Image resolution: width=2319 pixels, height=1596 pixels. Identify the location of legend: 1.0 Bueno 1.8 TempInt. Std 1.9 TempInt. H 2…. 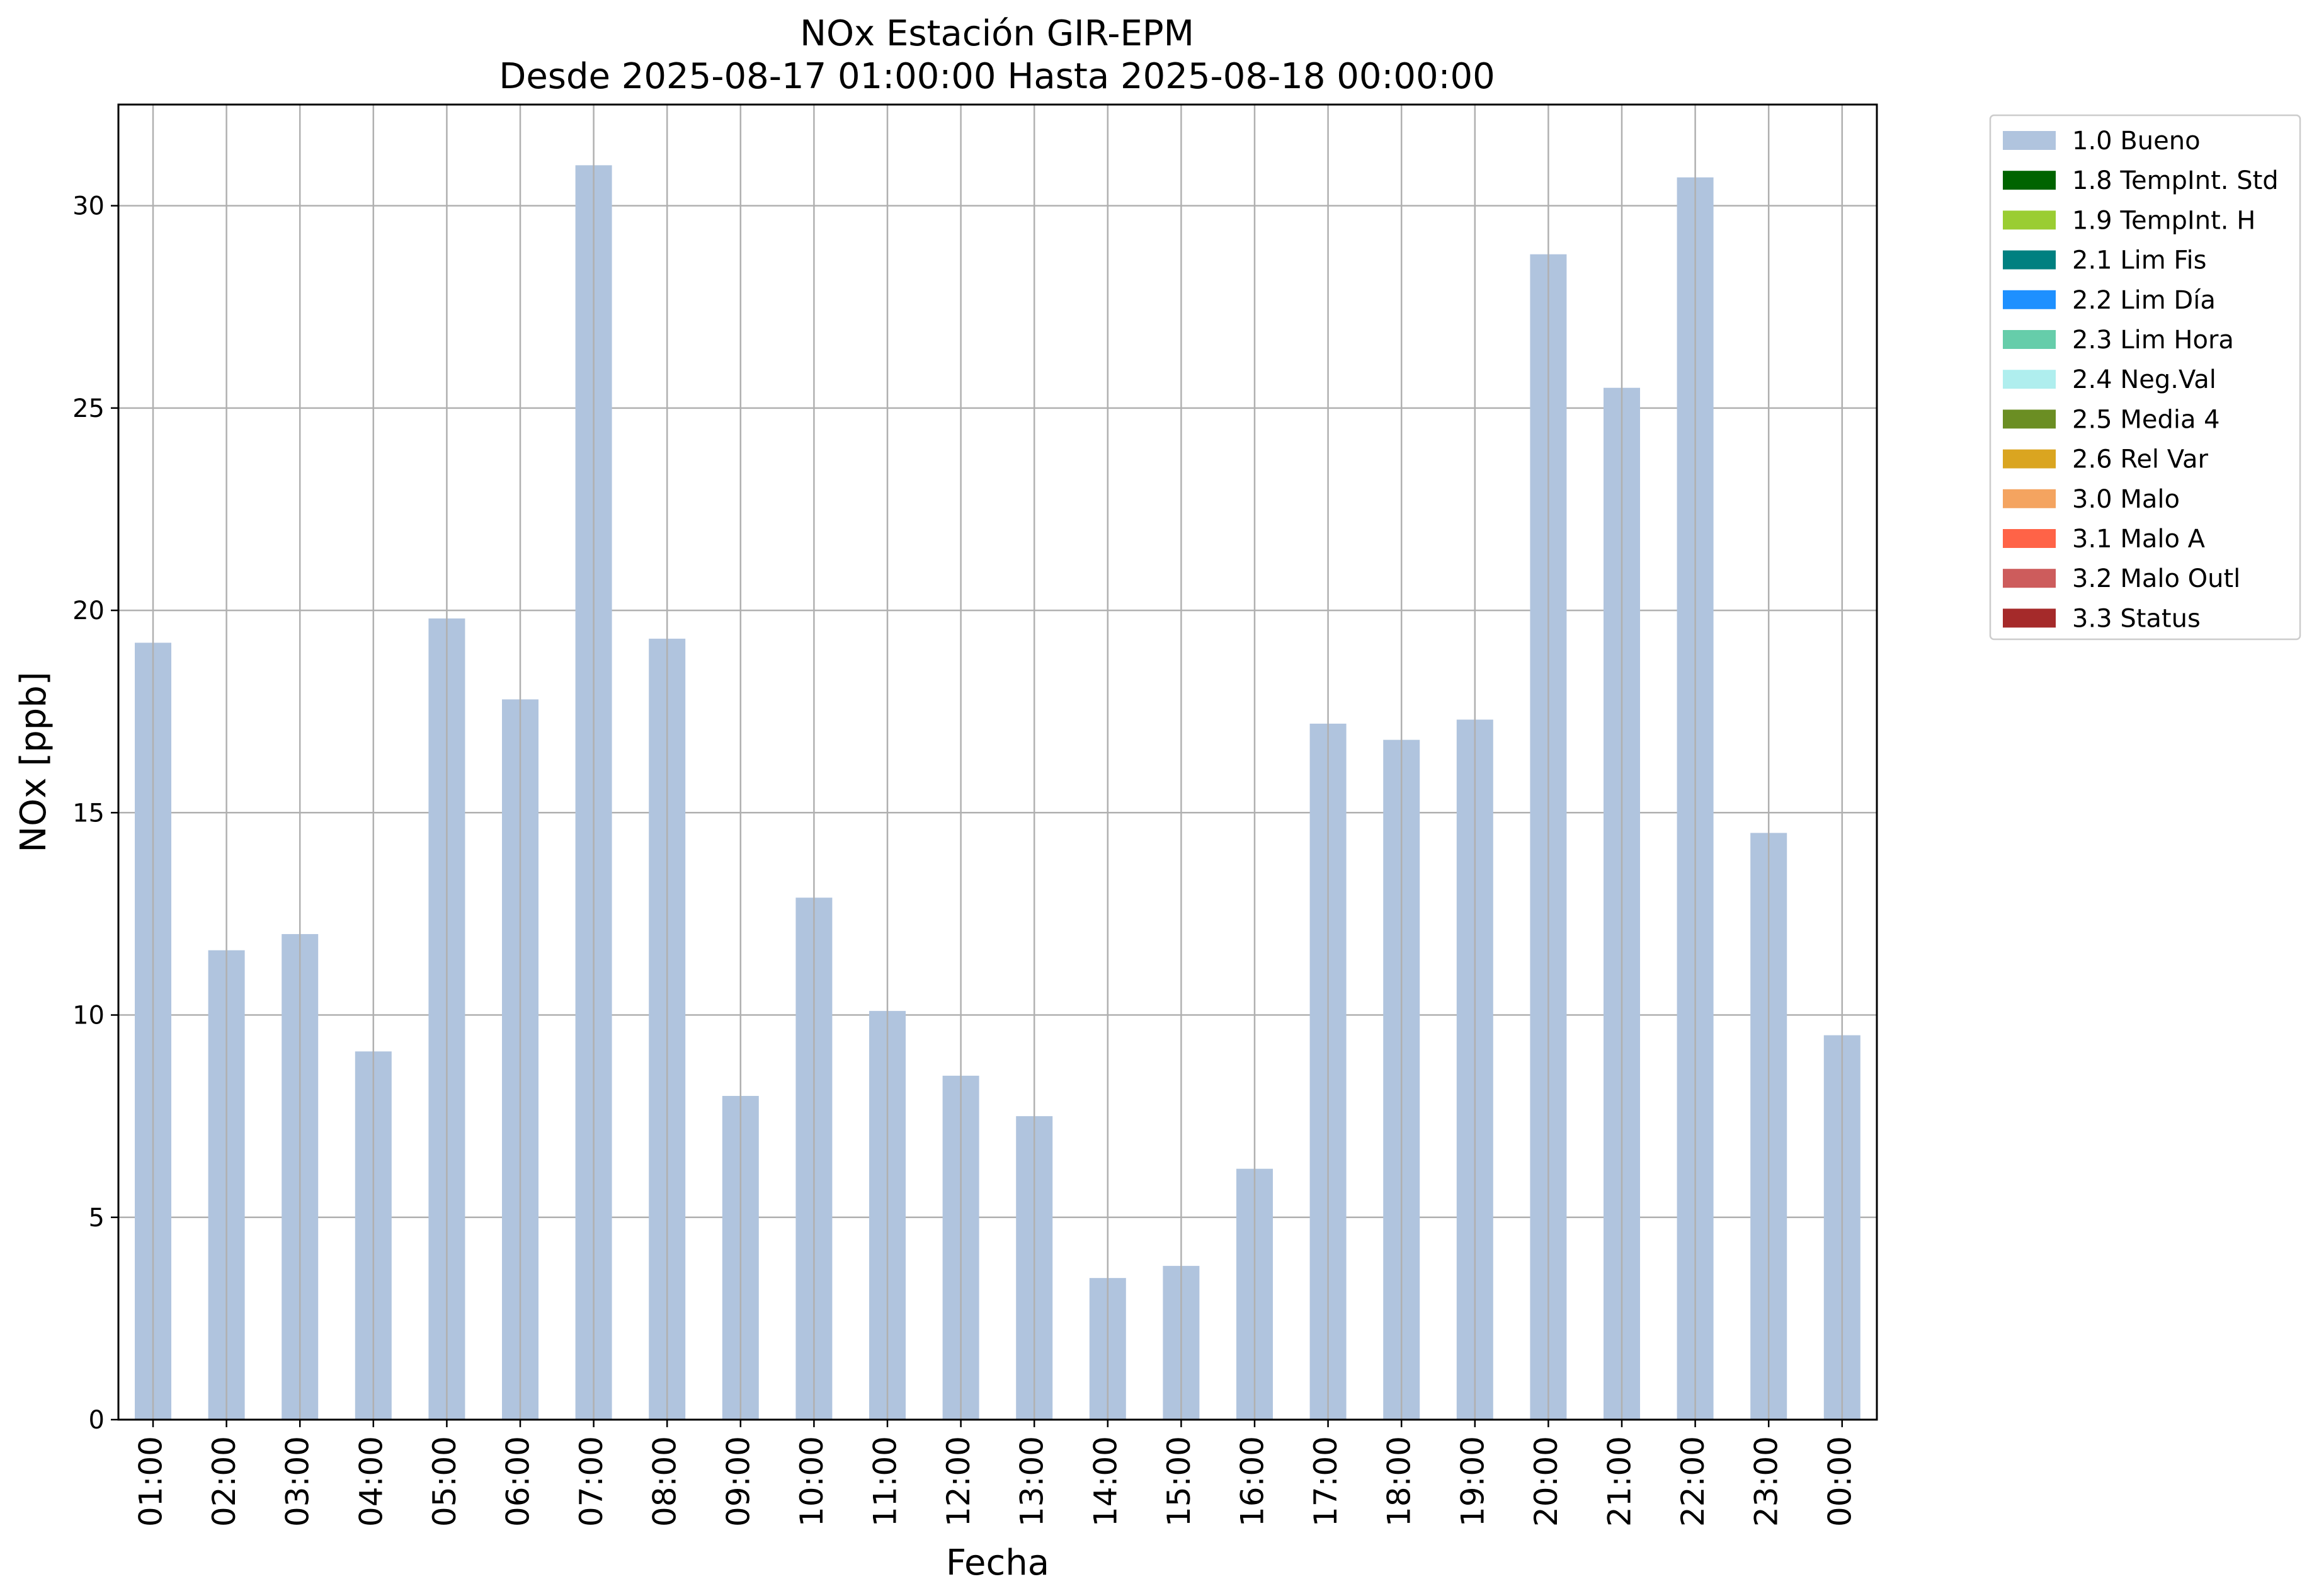
(2145, 377).